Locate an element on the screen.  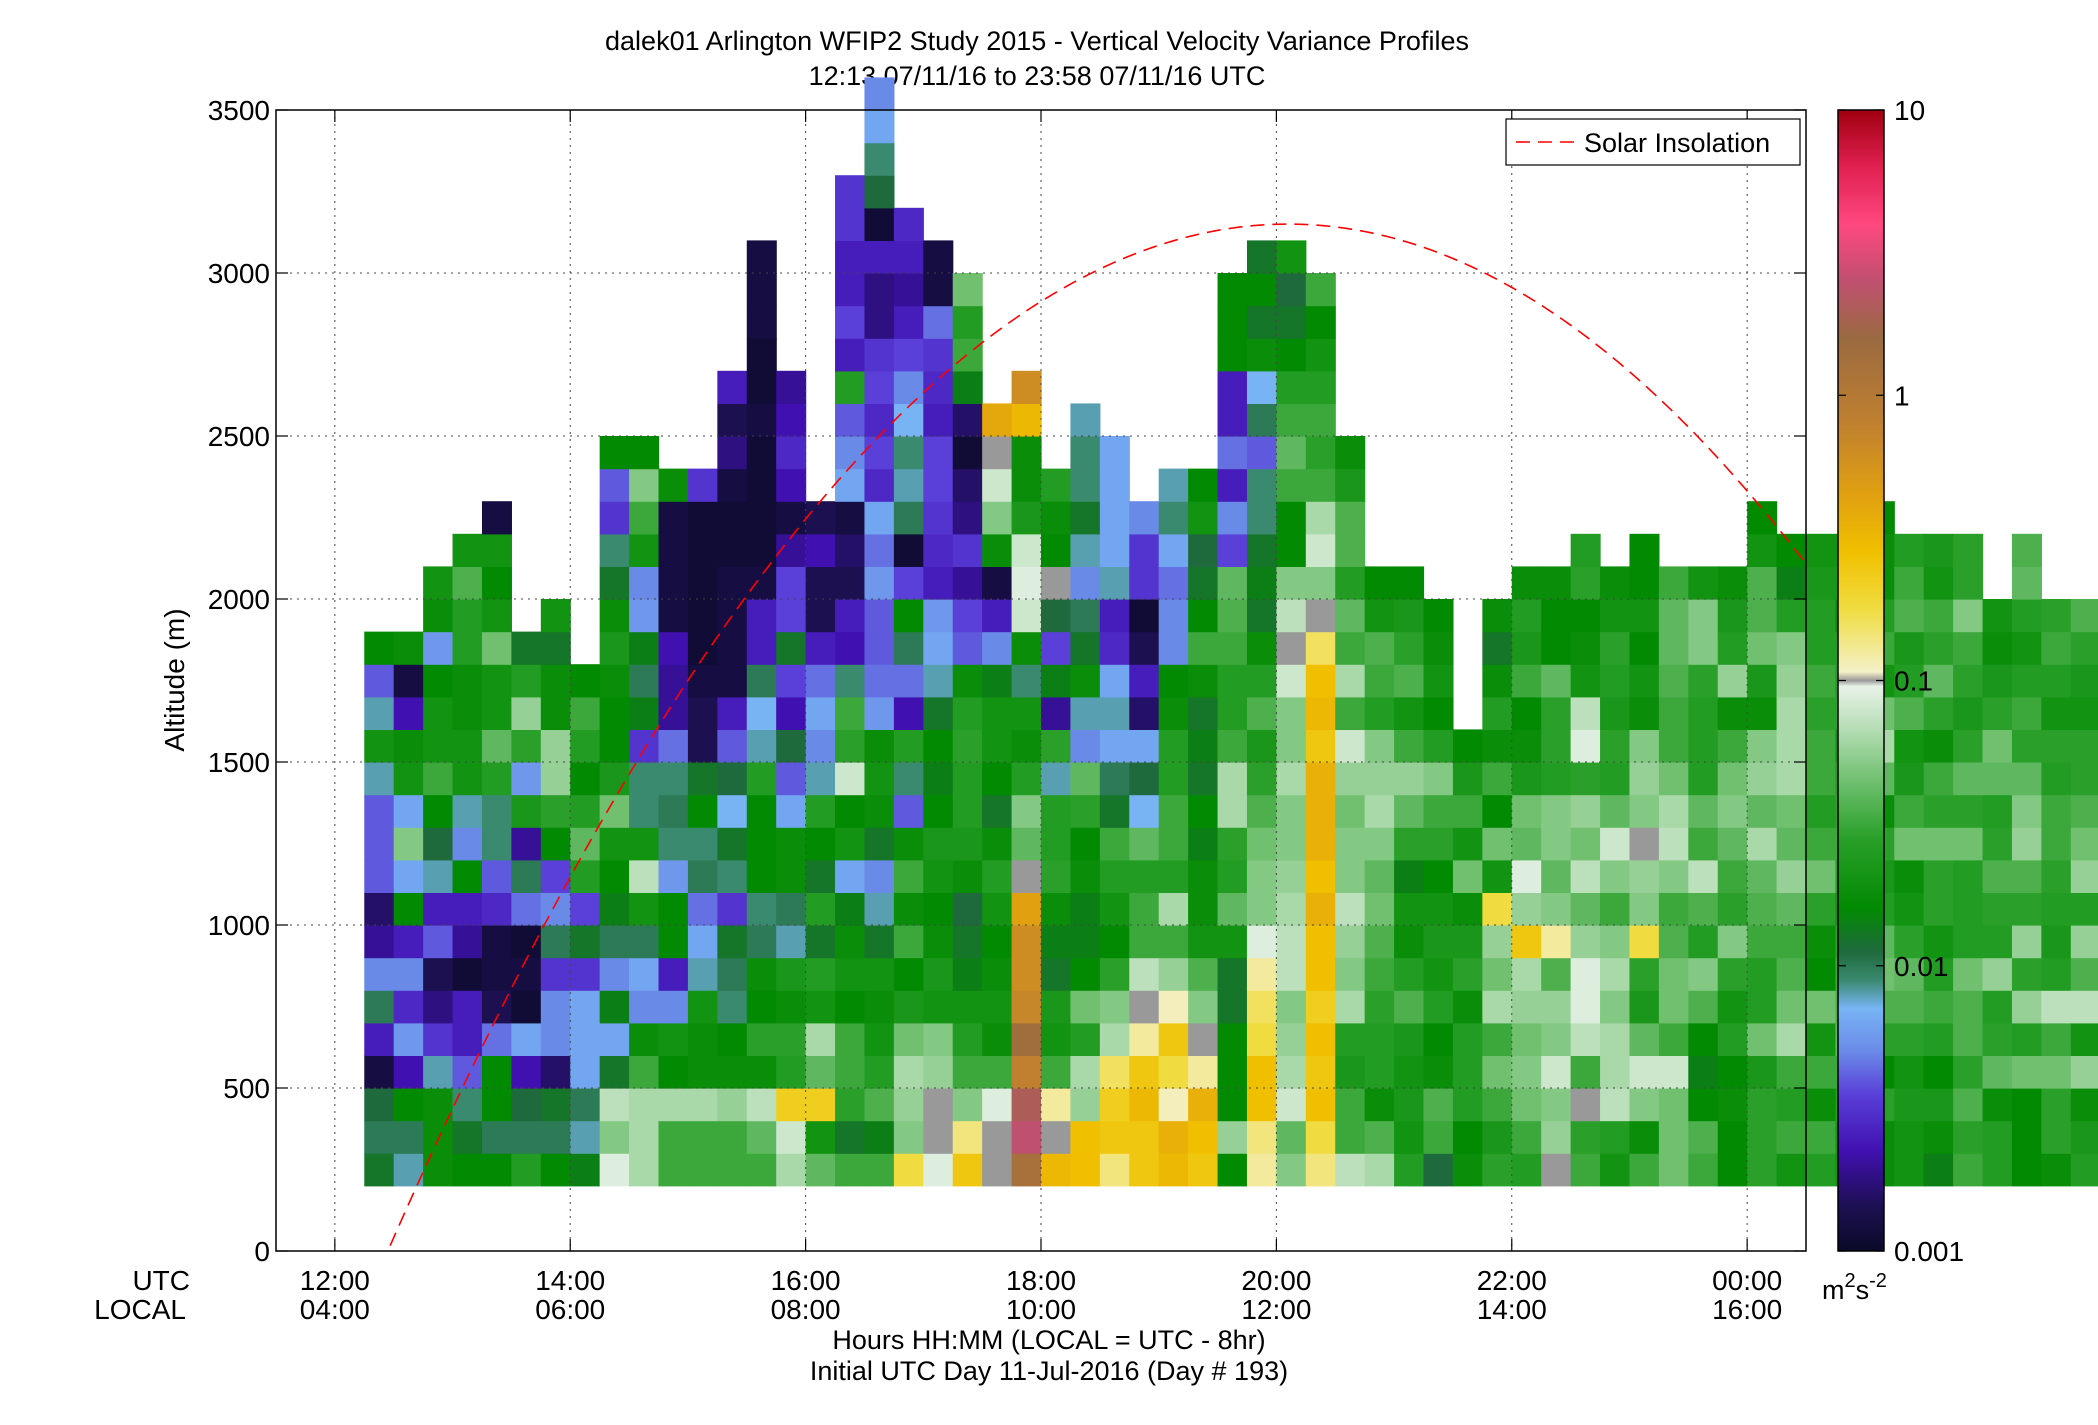
colorbar-tick-label: 10 is located at coordinates (1909, 110).